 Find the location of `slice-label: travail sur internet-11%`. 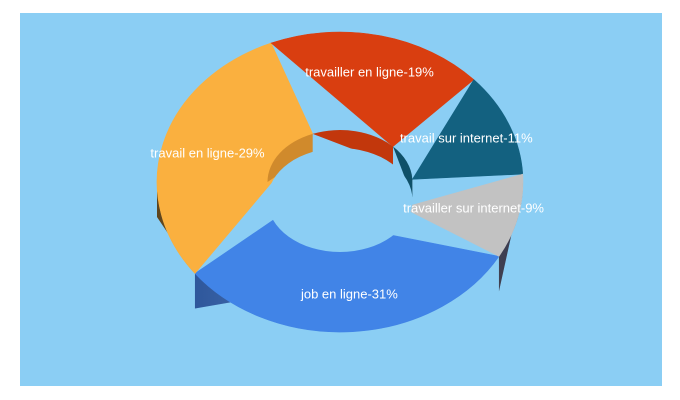

slice-label: travail sur internet-11% is located at coordinates (466, 138).